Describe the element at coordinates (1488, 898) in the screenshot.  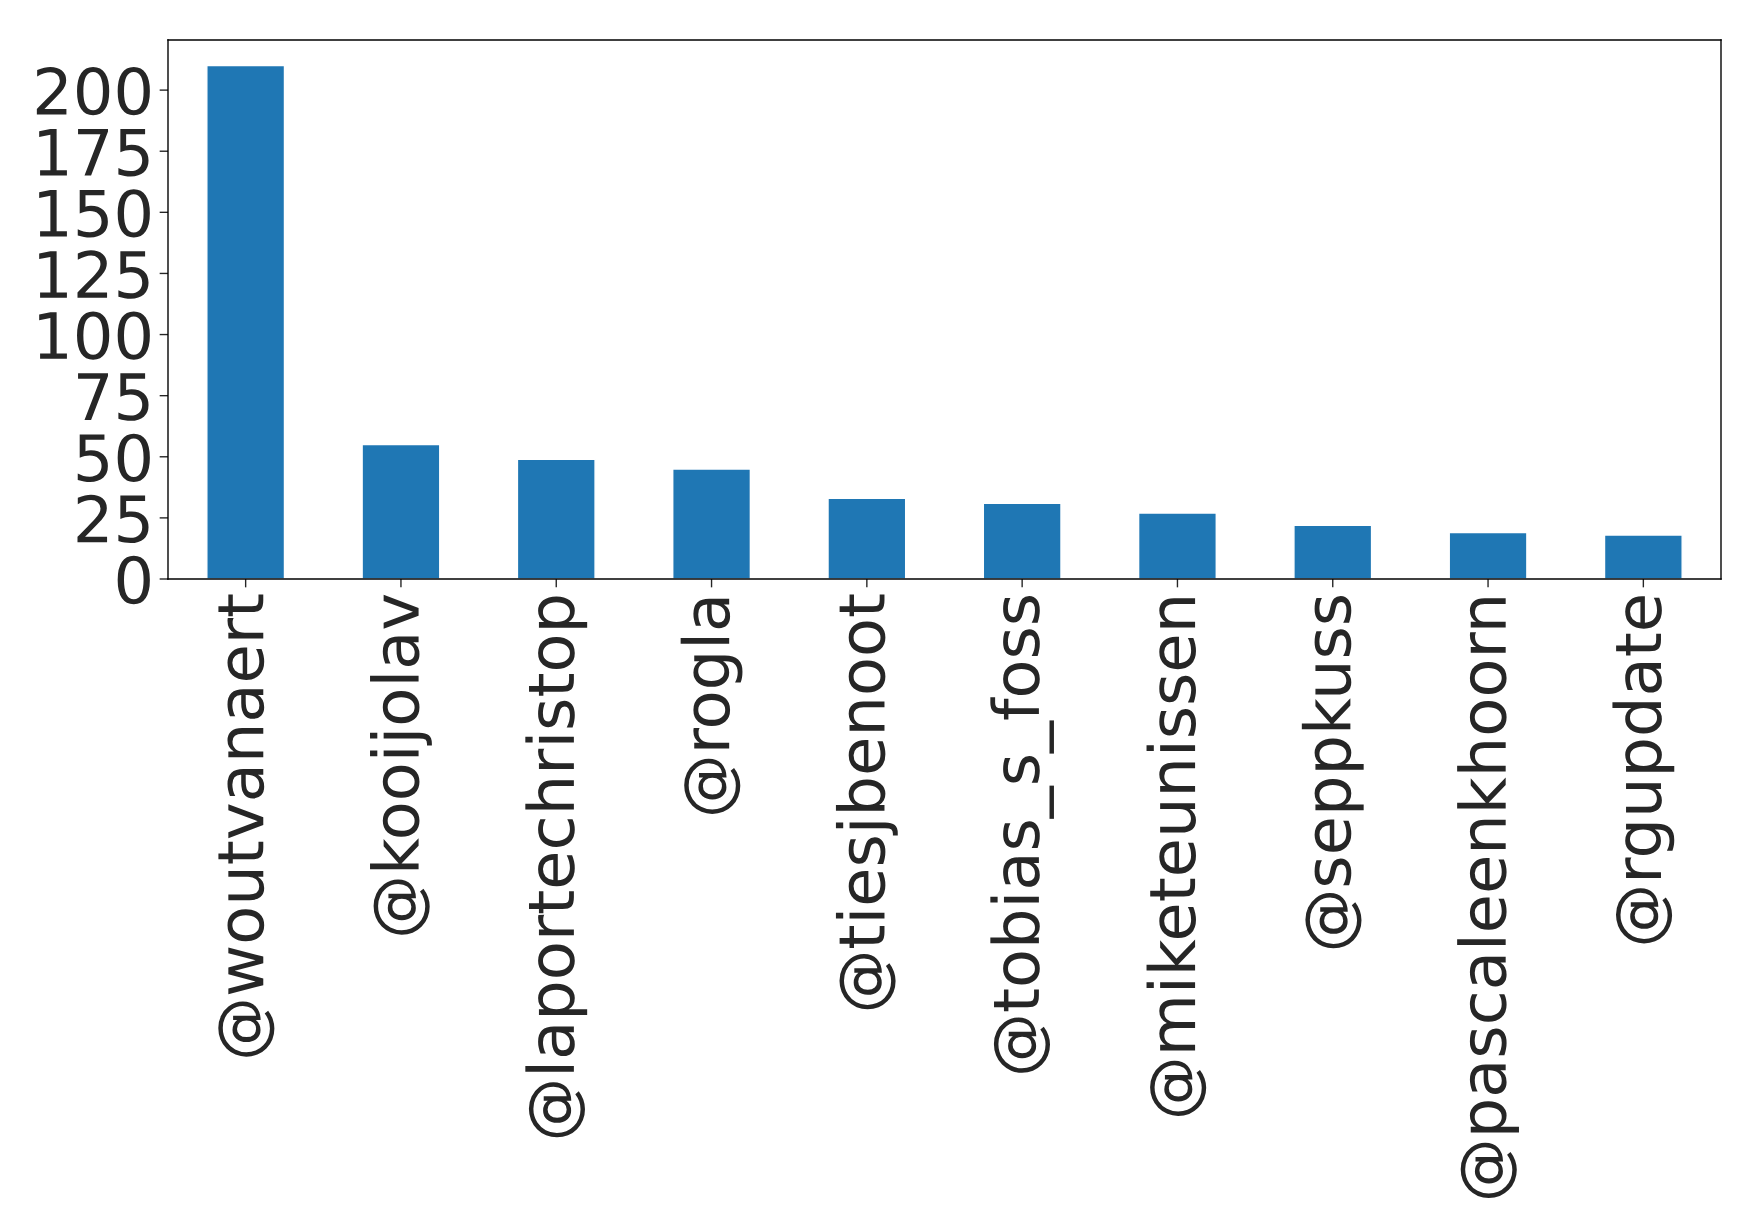
I see `x-tick-label: @pascaleenkhoorn` at that location.